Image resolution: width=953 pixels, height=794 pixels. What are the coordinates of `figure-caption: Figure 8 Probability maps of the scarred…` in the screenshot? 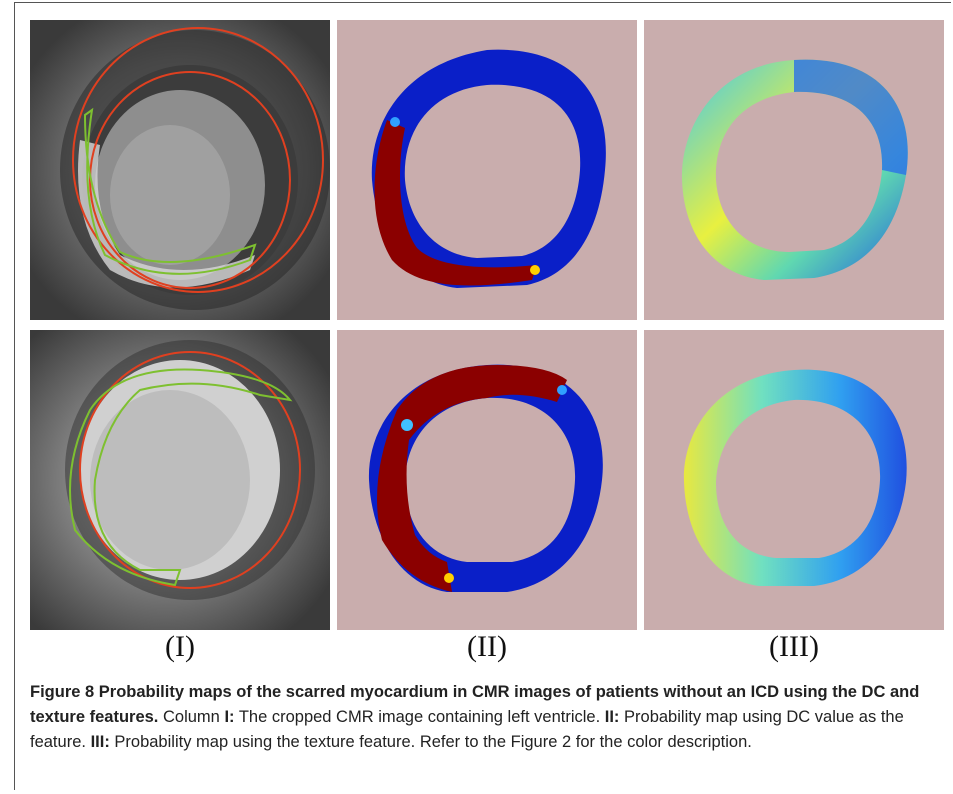 It's located at (482, 717).